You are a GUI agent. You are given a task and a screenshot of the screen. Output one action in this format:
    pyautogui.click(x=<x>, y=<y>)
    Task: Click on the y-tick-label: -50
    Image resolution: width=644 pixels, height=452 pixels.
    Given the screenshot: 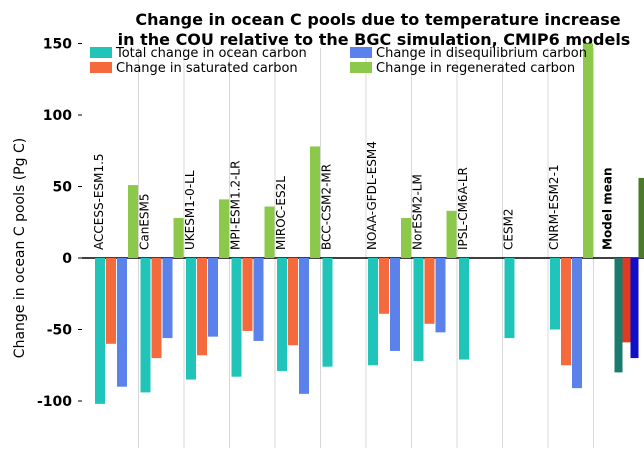 What is the action you would take?
    pyautogui.click(x=60, y=331)
    